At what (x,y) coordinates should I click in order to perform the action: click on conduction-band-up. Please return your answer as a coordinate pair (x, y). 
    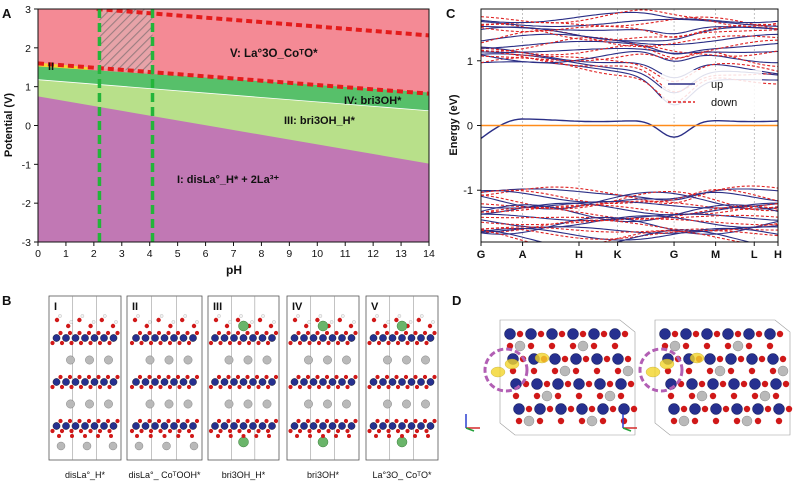
    Looking at the image, I should click on (629, 62).